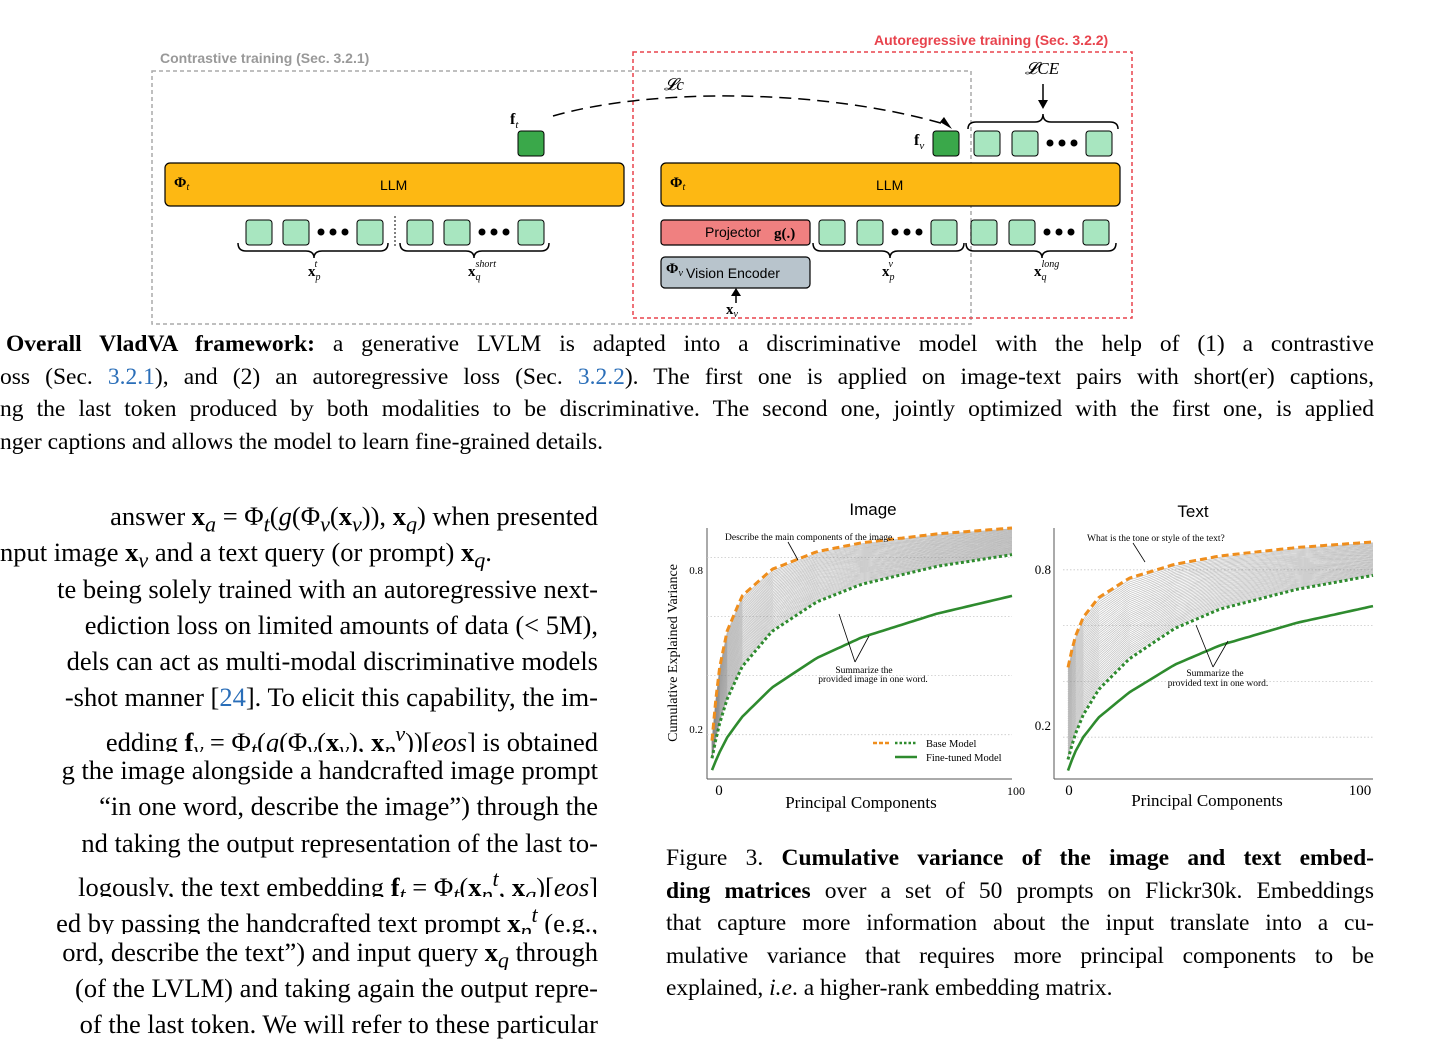  I want to click on projector-fn: g(.), so click(784, 234).